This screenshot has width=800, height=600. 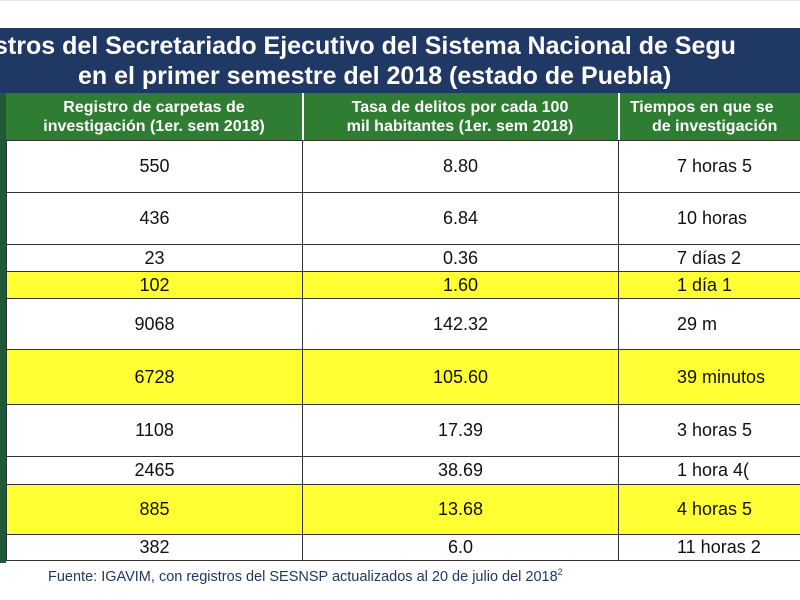 I want to click on cell-registro: 23, so click(x=154, y=258).